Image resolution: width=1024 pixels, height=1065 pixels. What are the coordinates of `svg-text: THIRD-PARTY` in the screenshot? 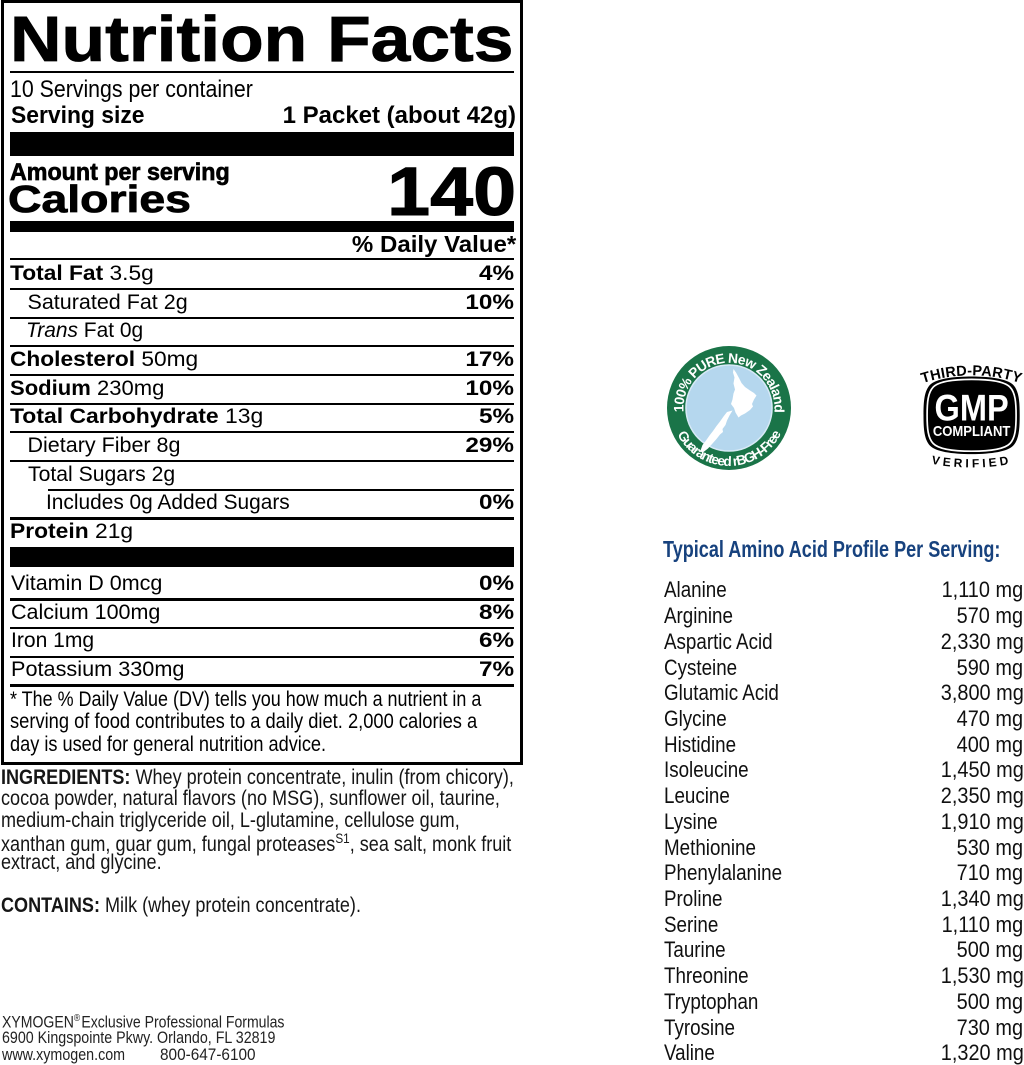 It's located at (971, 375).